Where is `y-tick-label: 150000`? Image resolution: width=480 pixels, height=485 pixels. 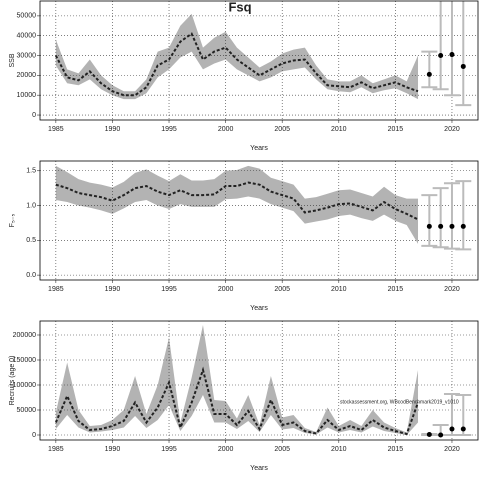
y-tick-label: 150000 is located at coordinates (24, 360).